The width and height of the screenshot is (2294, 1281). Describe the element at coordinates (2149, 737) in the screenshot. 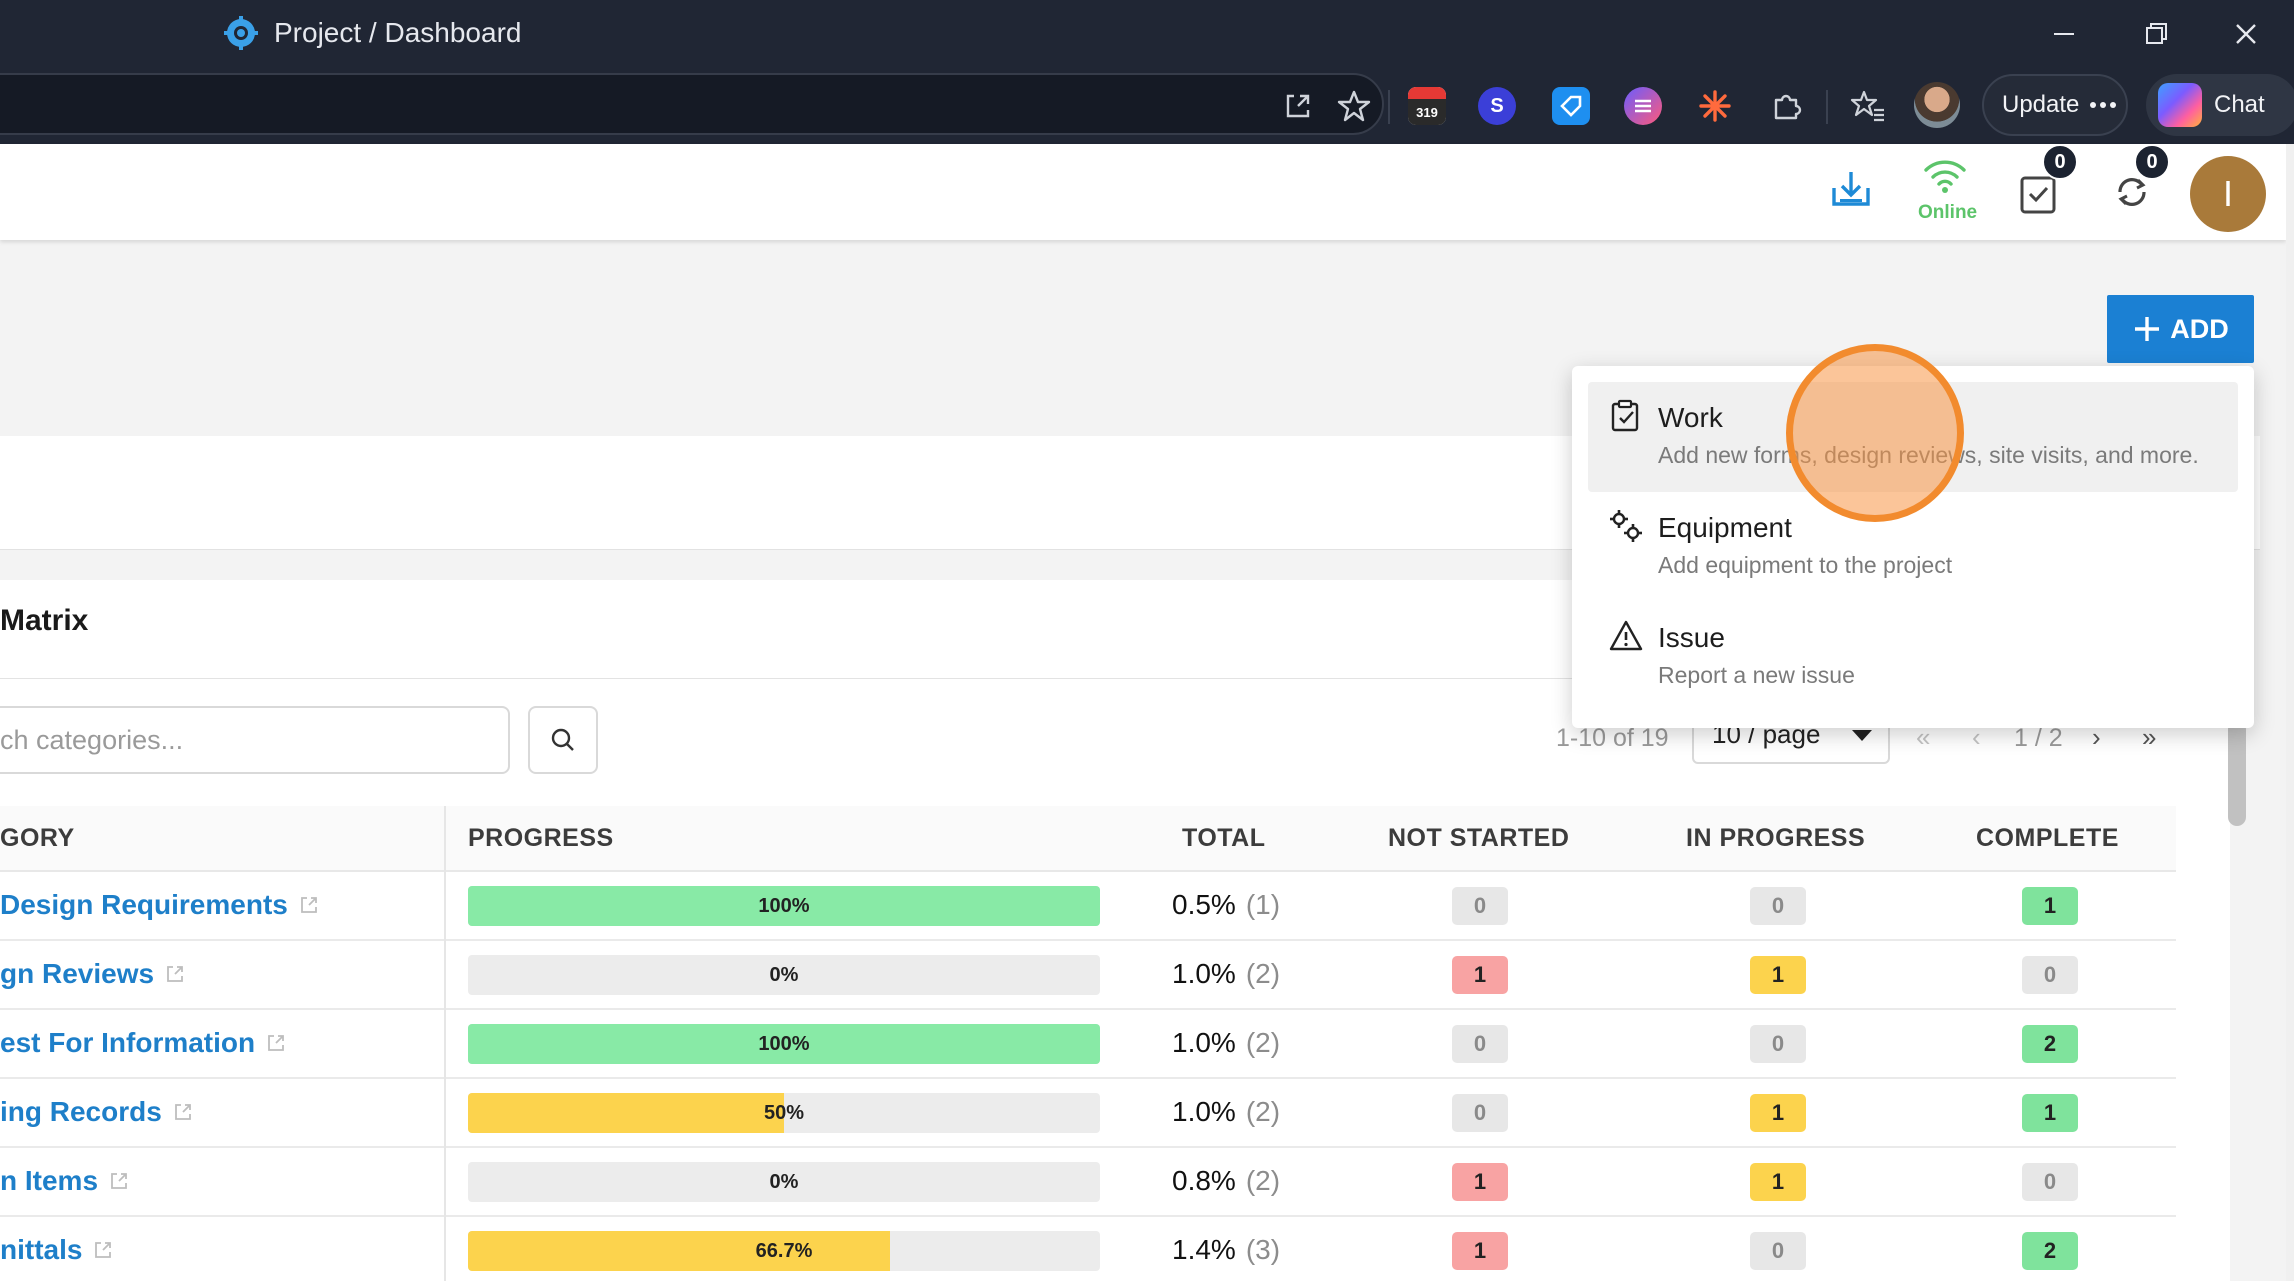

I see `last-page-button: »` at that location.